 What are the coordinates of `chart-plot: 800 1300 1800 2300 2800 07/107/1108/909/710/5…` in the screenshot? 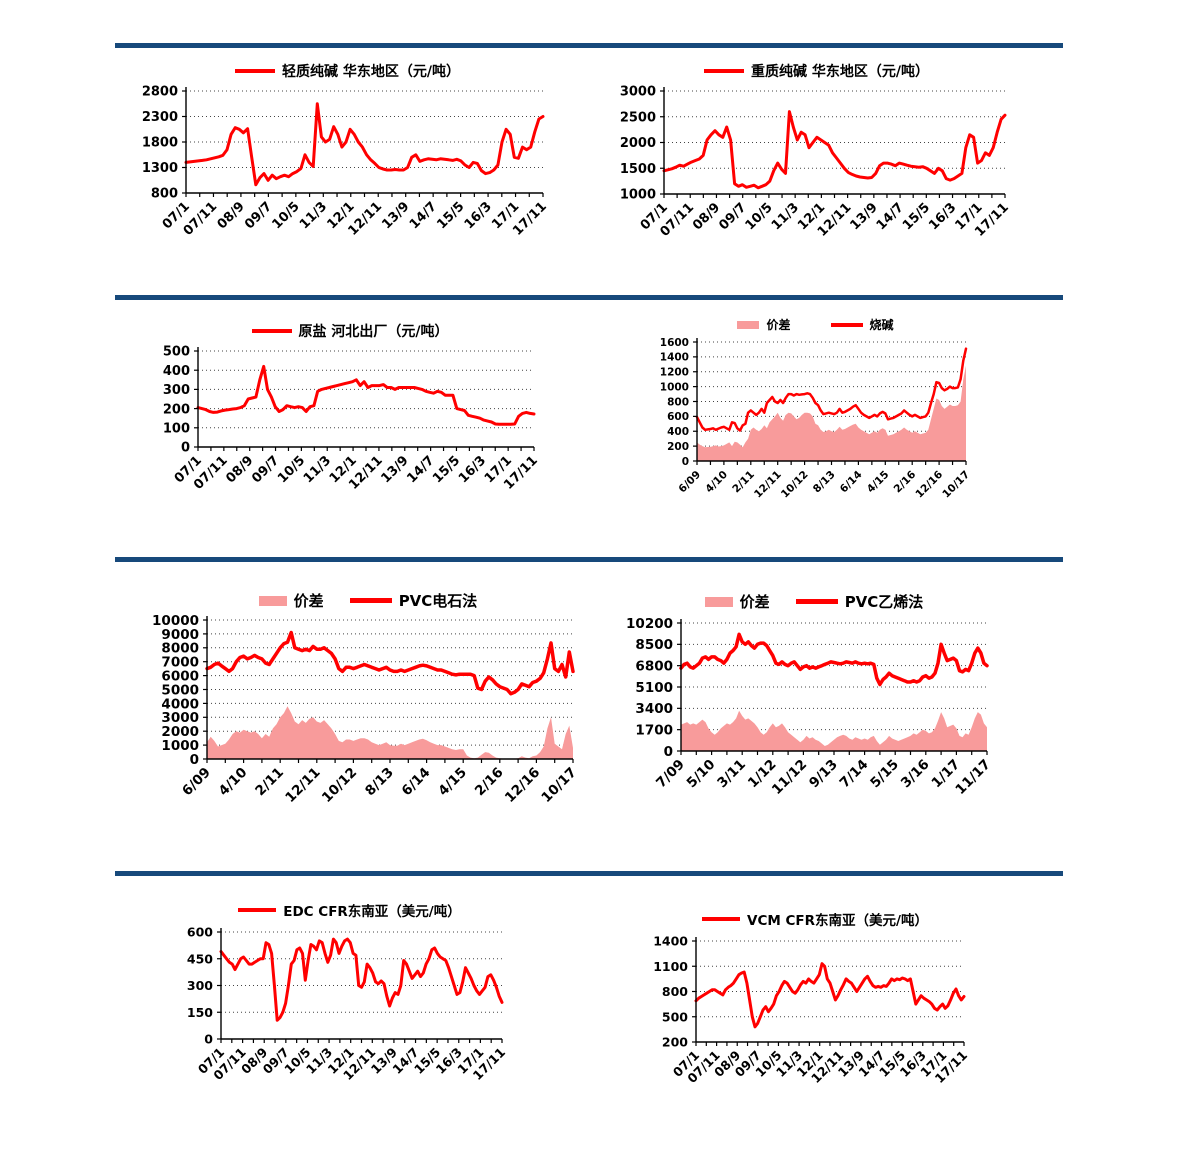 It's located at (346, 162).